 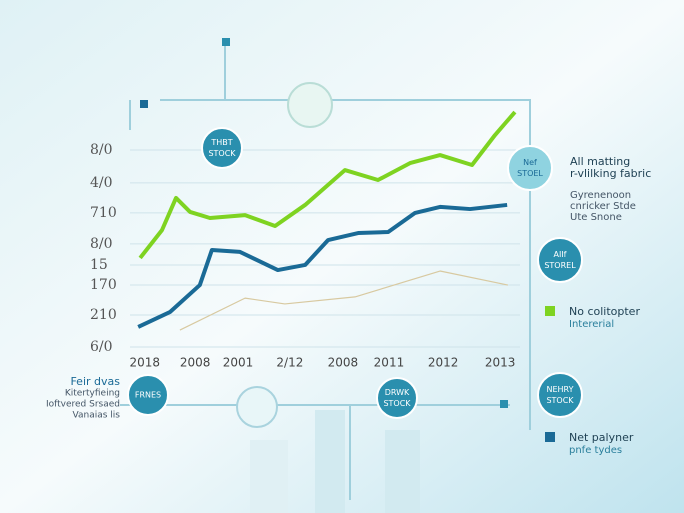 I want to click on note: cnricker Stde, so click(x=603, y=206).